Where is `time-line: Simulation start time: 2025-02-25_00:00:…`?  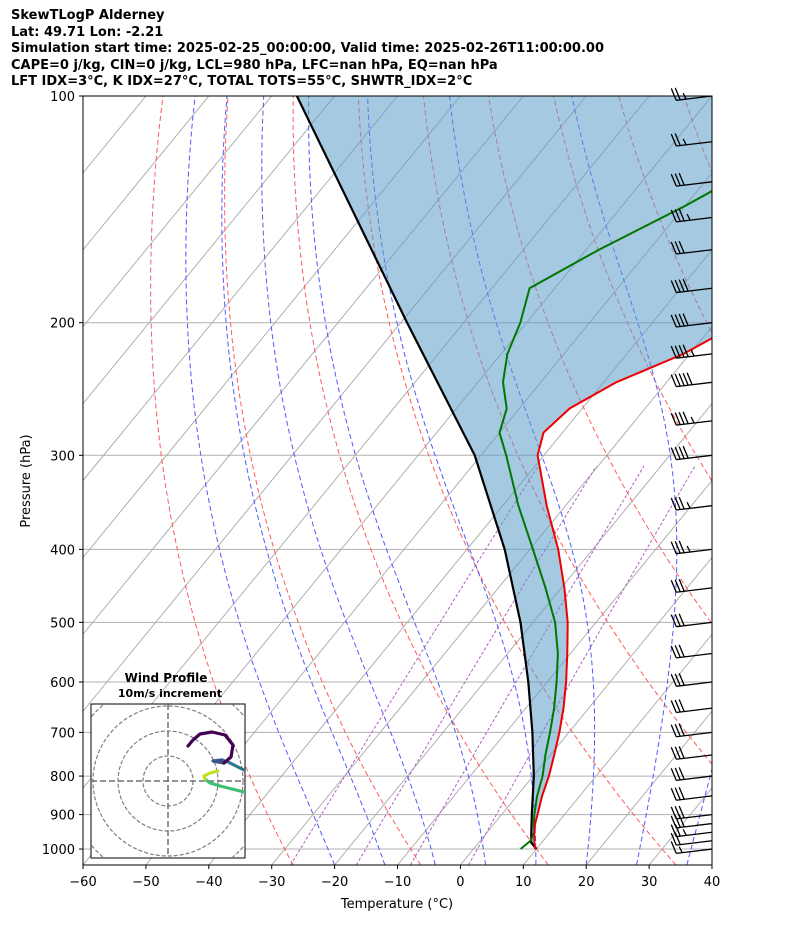 time-line: Simulation start time: 2025-02-25_00:00:… is located at coordinates (307, 48).